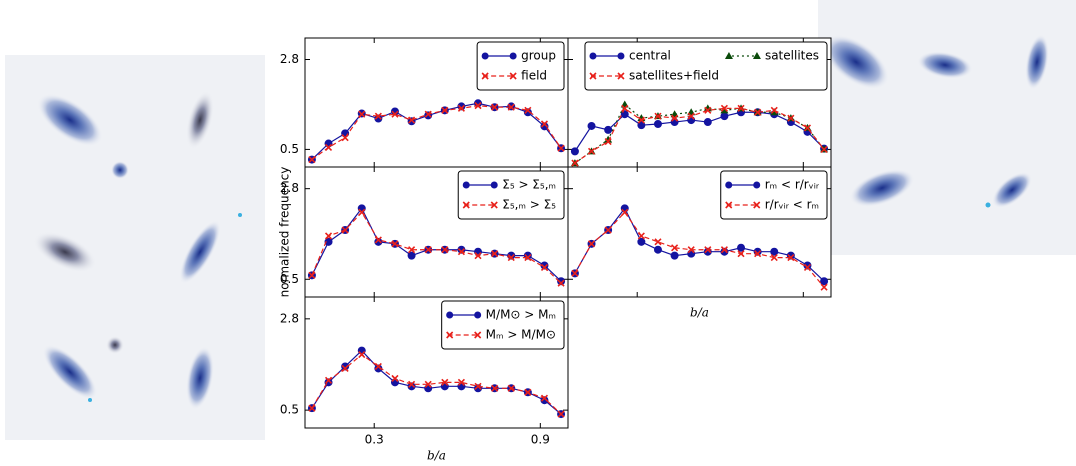 The width and height of the screenshot is (1076, 466). Describe the element at coordinates (289, 149) in the screenshot. I see `y-tick-label: 0.5` at that location.